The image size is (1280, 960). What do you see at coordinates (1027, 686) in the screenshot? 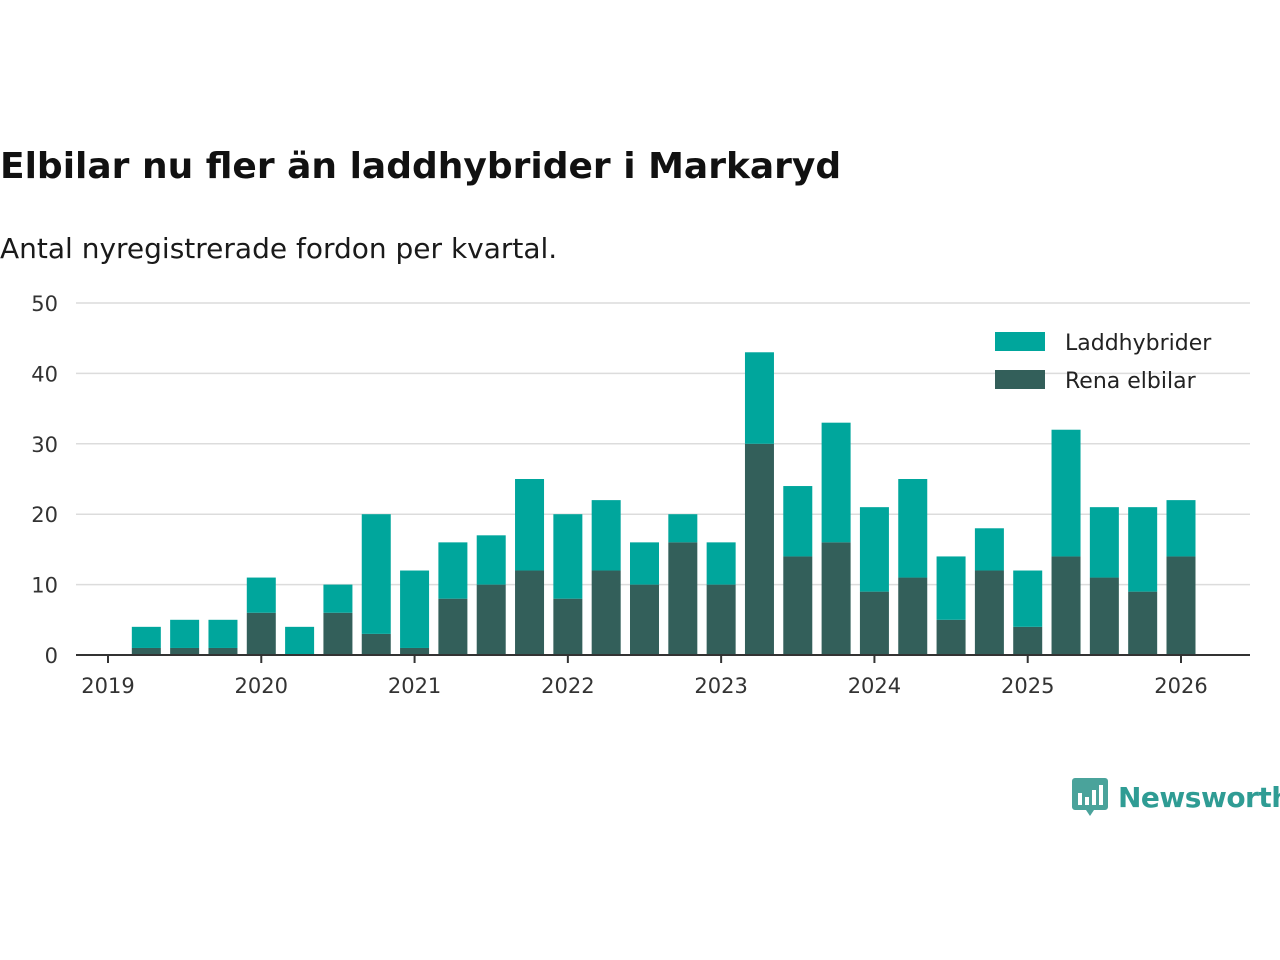
I see `x-tick-label: 2025` at bounding box center [1027, 686].